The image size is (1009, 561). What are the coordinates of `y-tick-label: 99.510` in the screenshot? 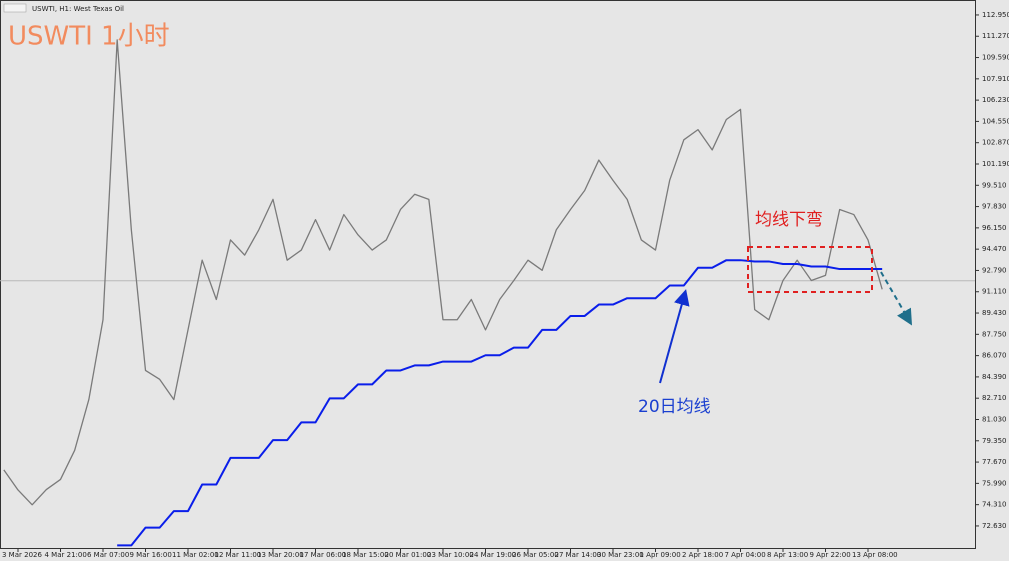 It's located at (994, 185).